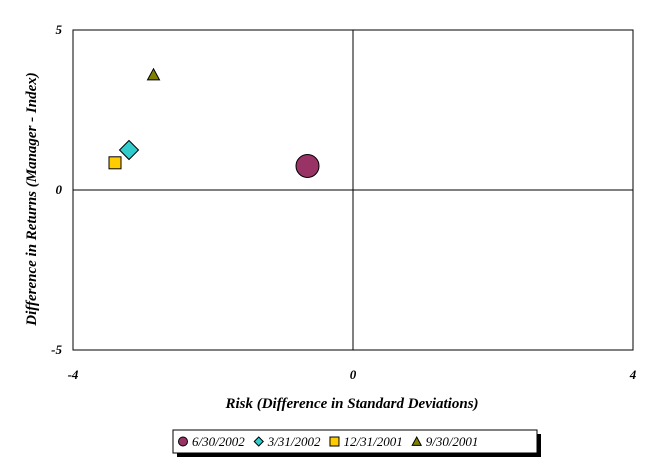 Image resolution: width=658 pixels, height=463 pixels. I want to click on legend-diamond-icon, so click(258, 441).